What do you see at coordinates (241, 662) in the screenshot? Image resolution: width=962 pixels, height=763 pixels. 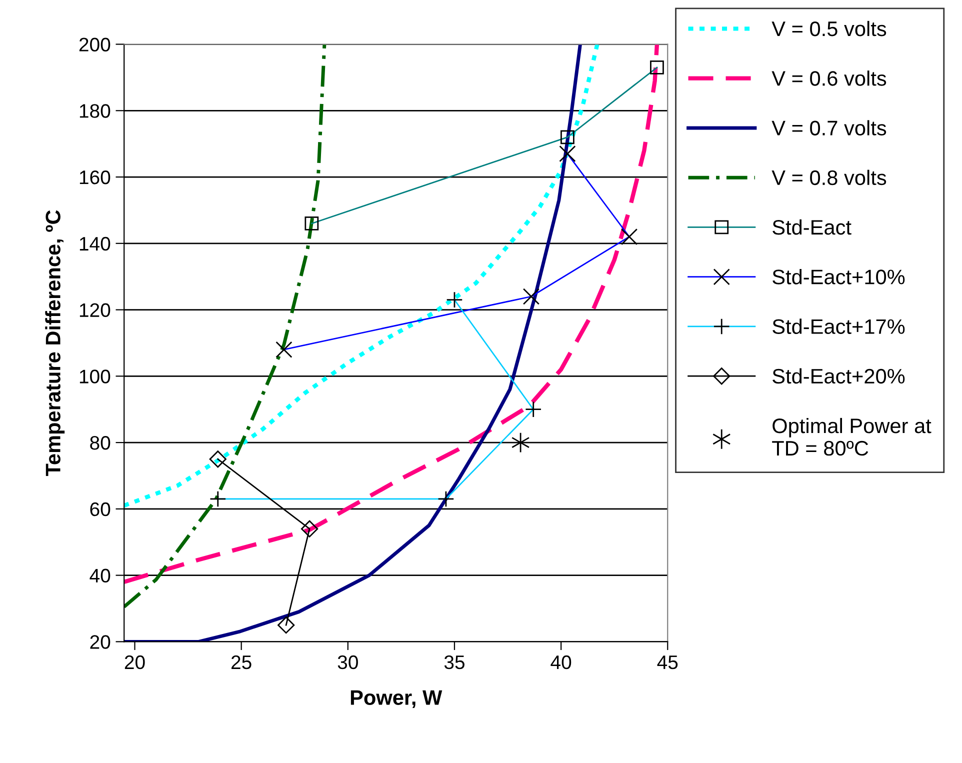 I see `x-tick-label: 25` at bounding box center [241, 662].